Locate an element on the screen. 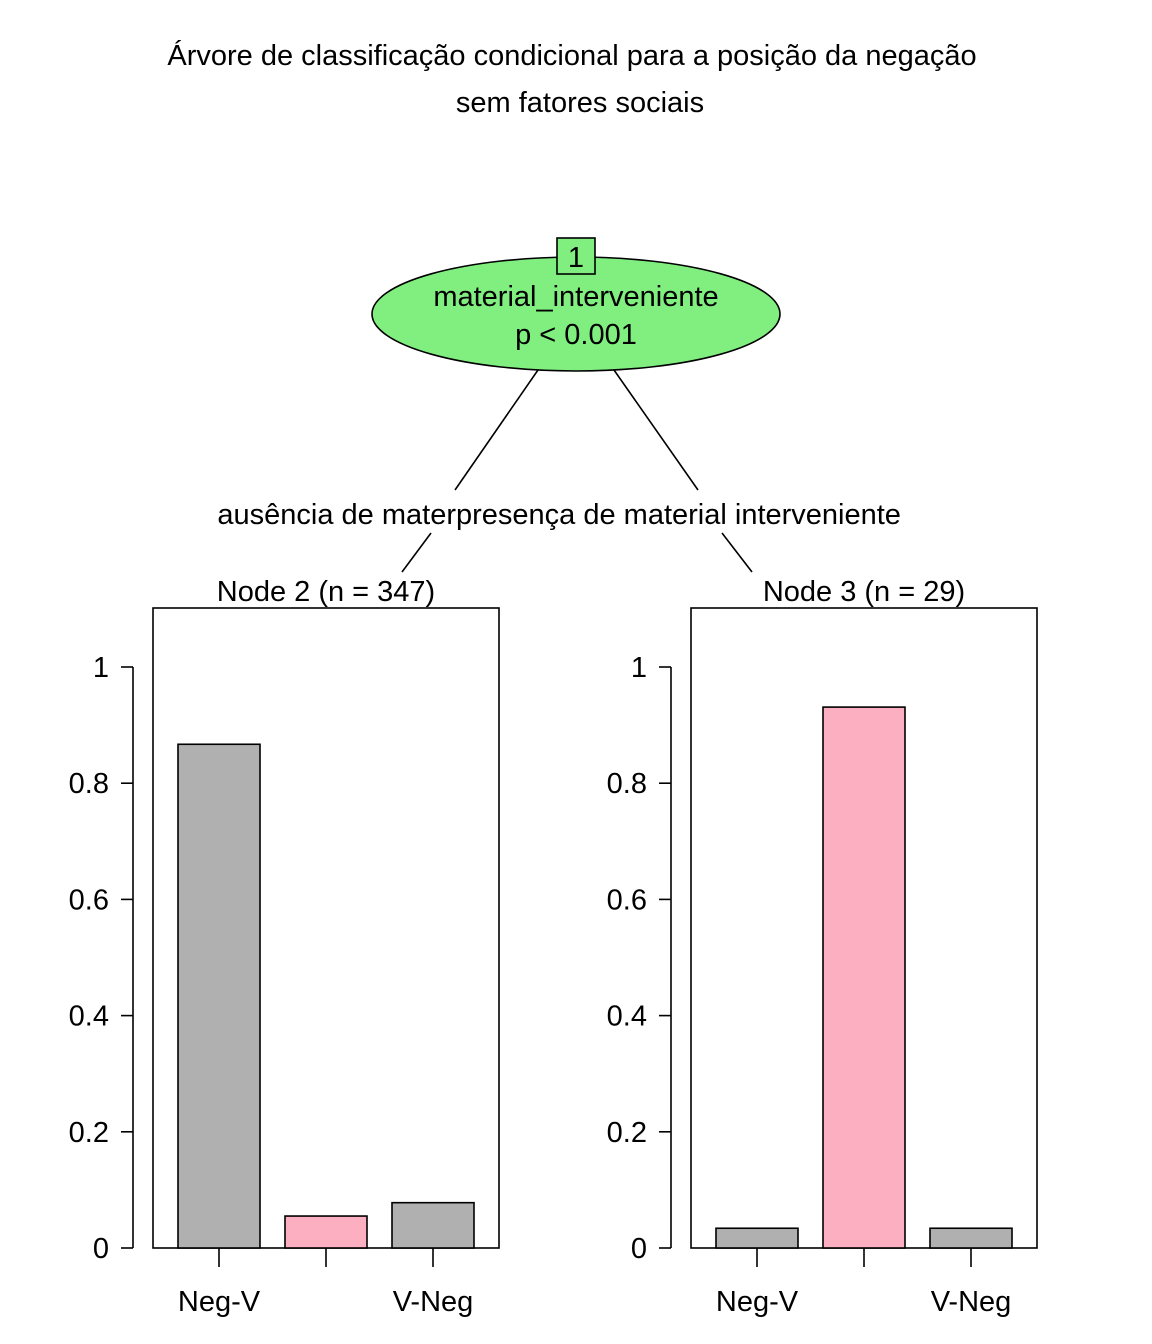 The image size is (1152, 1344). chart-title-line-2: sem fatores sociais is located at coordinates (580, 103).